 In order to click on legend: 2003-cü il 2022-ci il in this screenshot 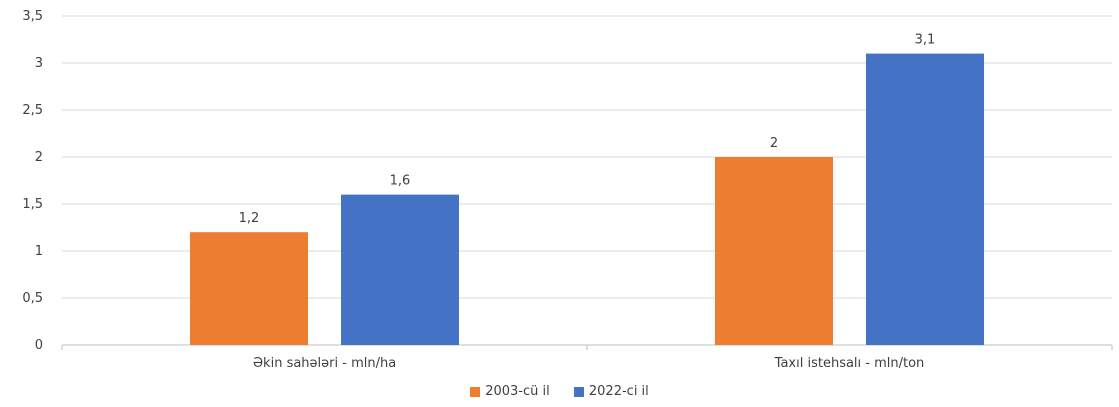, I will do `click(559, 392)`.